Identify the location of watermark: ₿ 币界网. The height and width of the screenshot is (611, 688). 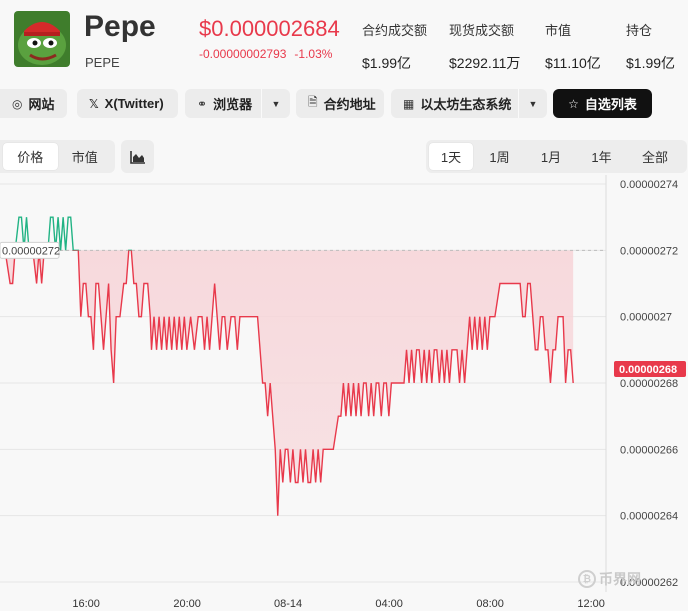
(609, 579).